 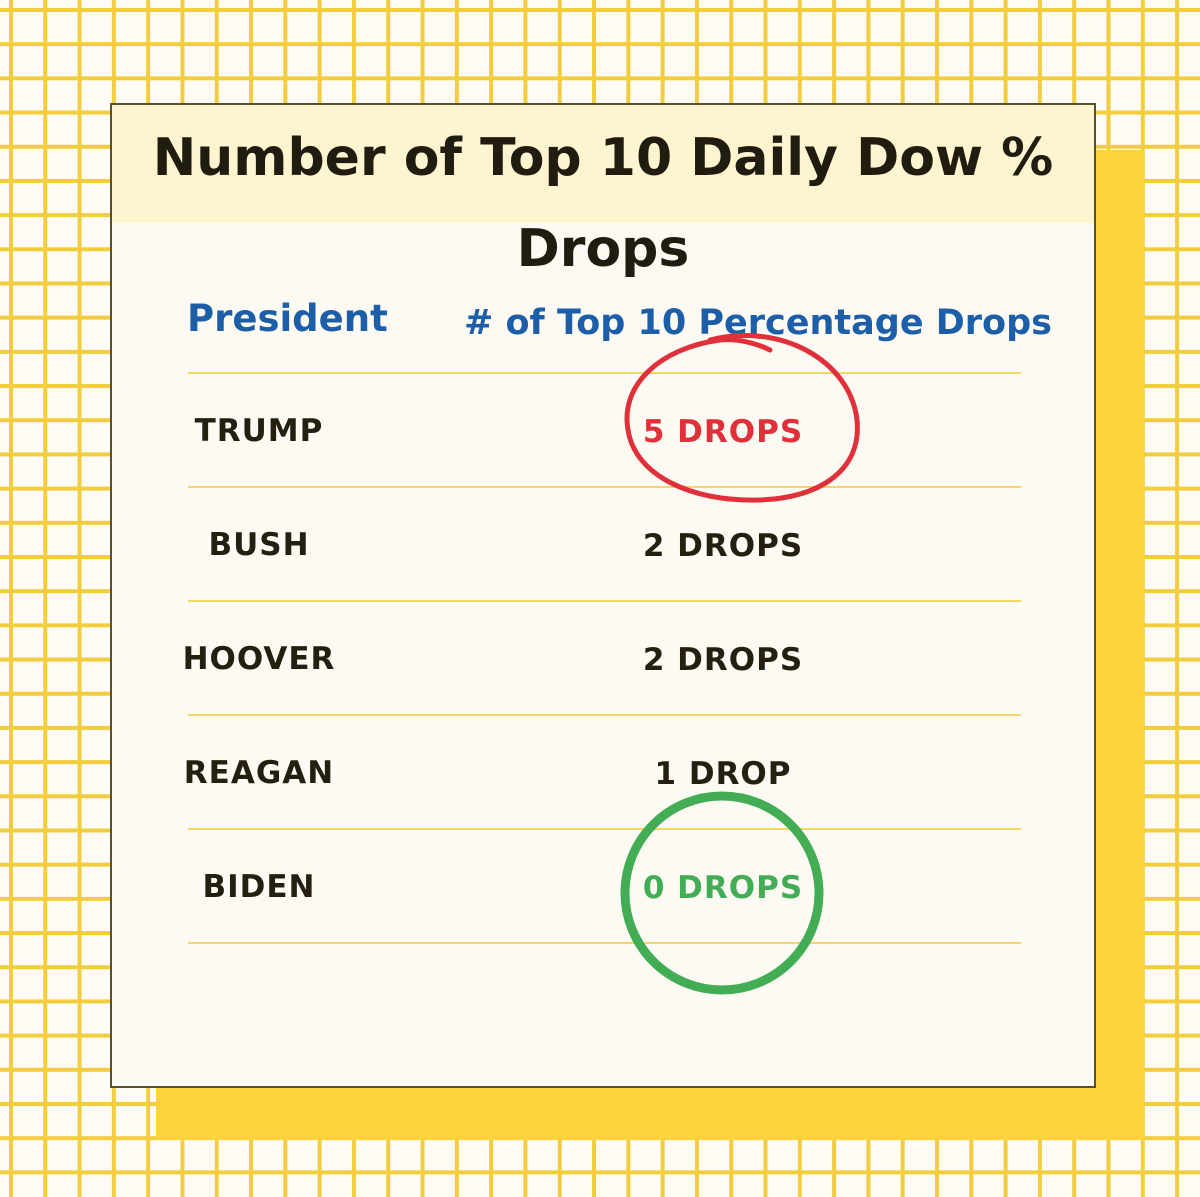 I want to click on header-president: President, so click(x=287, y=318).